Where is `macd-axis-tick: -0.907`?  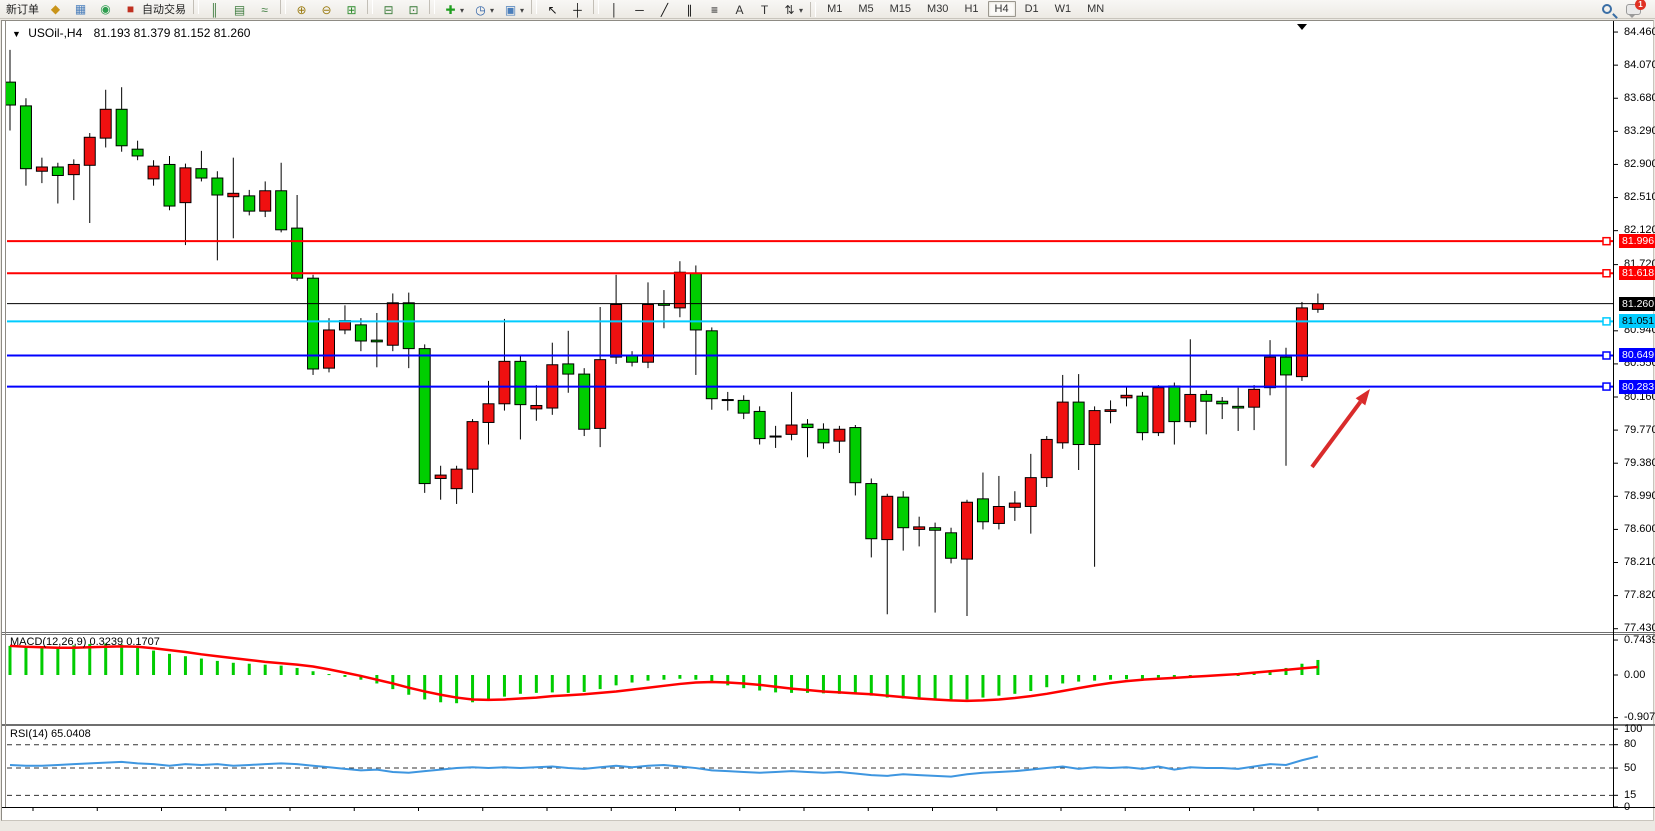 macd-axis-tick: -0.907 is located at coordinates (1639, 717).